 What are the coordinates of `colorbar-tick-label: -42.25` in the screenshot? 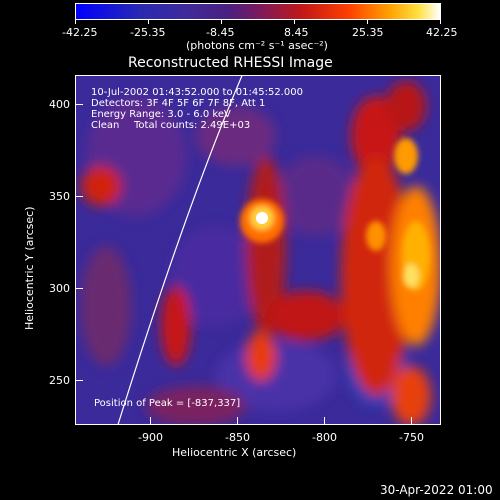 It's located at (80, 32).